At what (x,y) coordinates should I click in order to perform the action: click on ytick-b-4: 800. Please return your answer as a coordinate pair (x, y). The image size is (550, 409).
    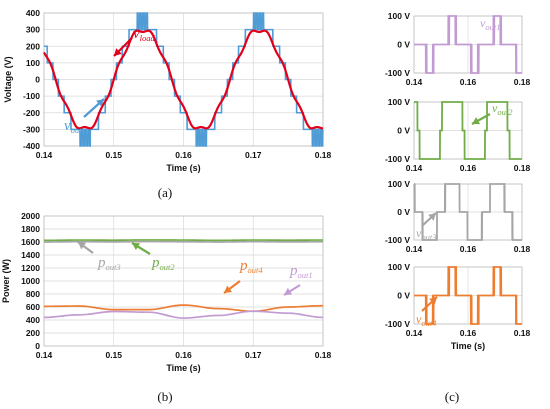
    Looking at the image, I should click on (33, 294).